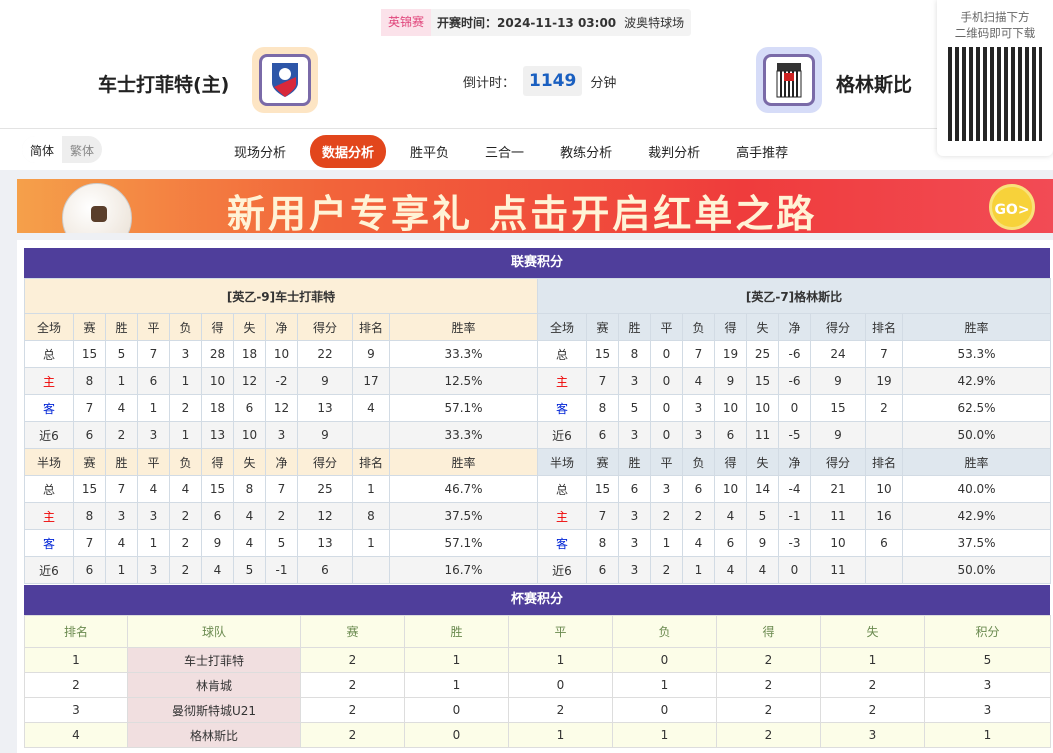 The height and width of the screenshot is (753, 1053). Describe the element at coordinates (82, 151) in the screenshot. I see `traditional-button: 繁体` at that location.